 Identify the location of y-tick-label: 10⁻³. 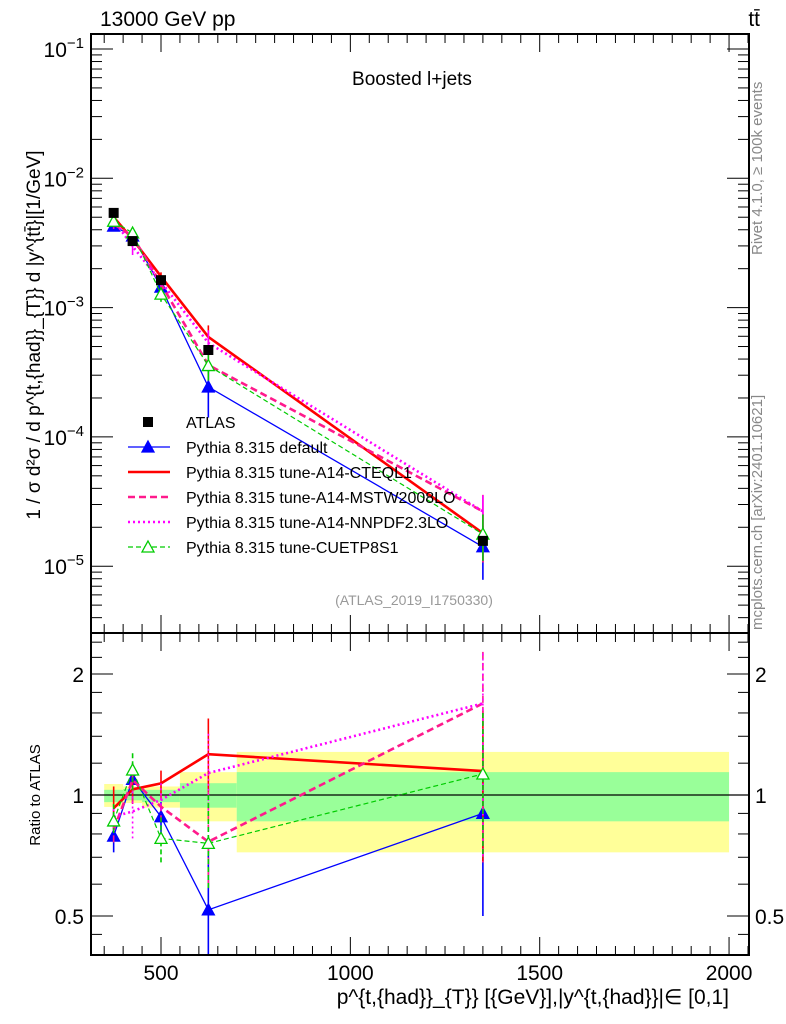
(64, 307).